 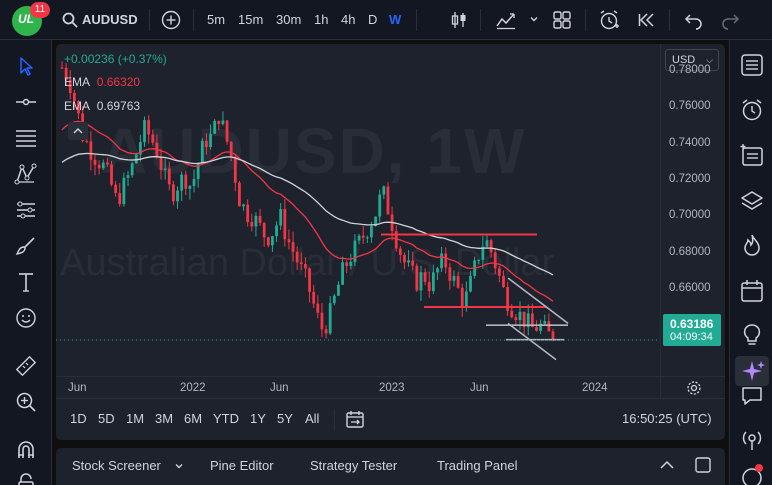 What do you see at coordinates (692, 60) in the screenshot?
I see `currency-select: USD ⌵` at bounding box center [692, 60].